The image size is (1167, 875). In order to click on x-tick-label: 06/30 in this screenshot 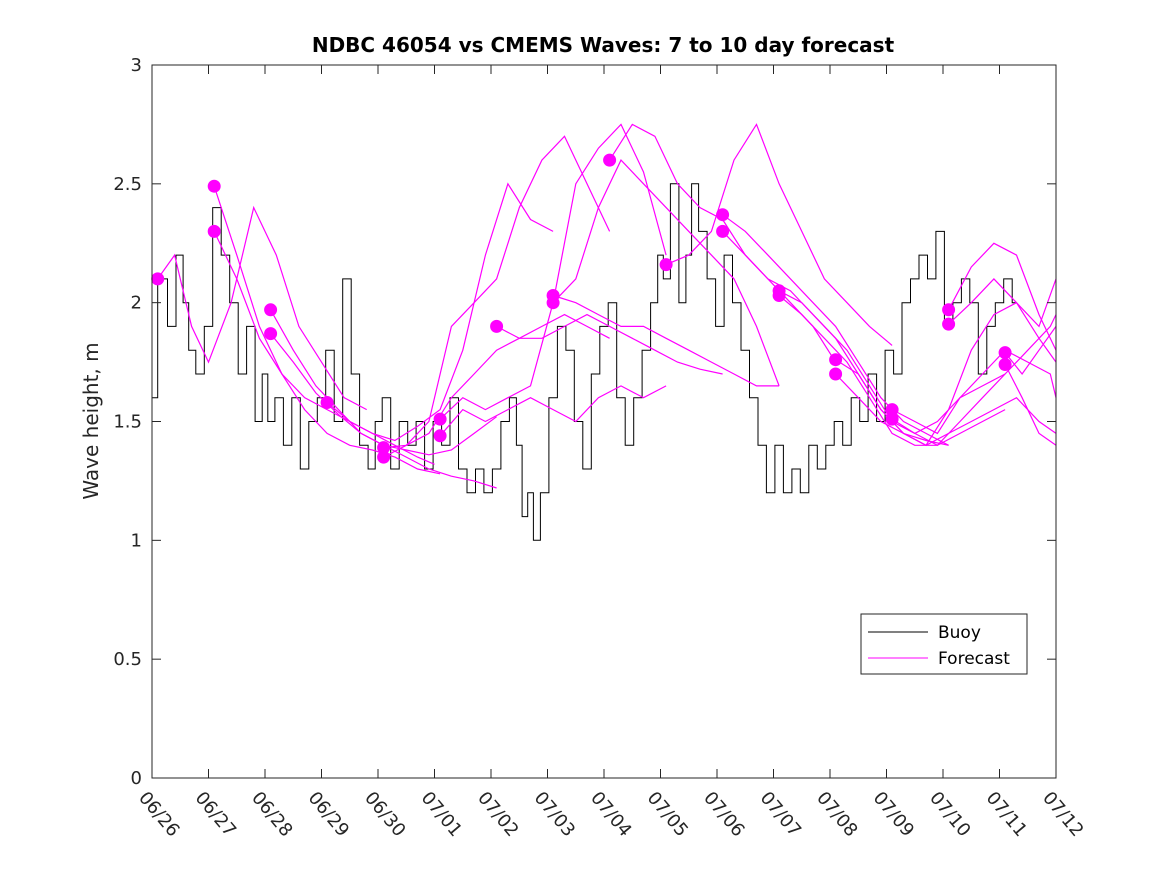, I will do `click(384, 814)`.